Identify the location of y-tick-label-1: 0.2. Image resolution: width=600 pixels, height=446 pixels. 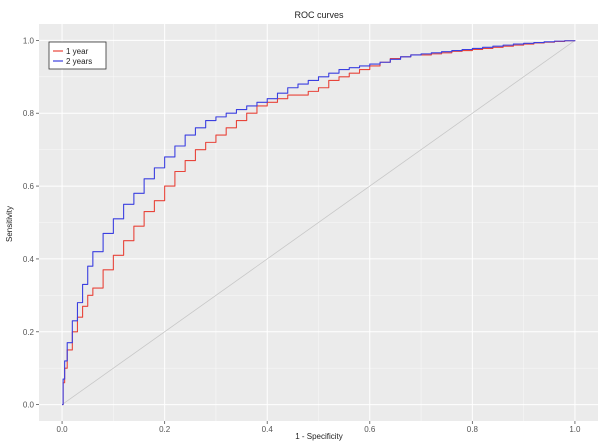
(29, 332).